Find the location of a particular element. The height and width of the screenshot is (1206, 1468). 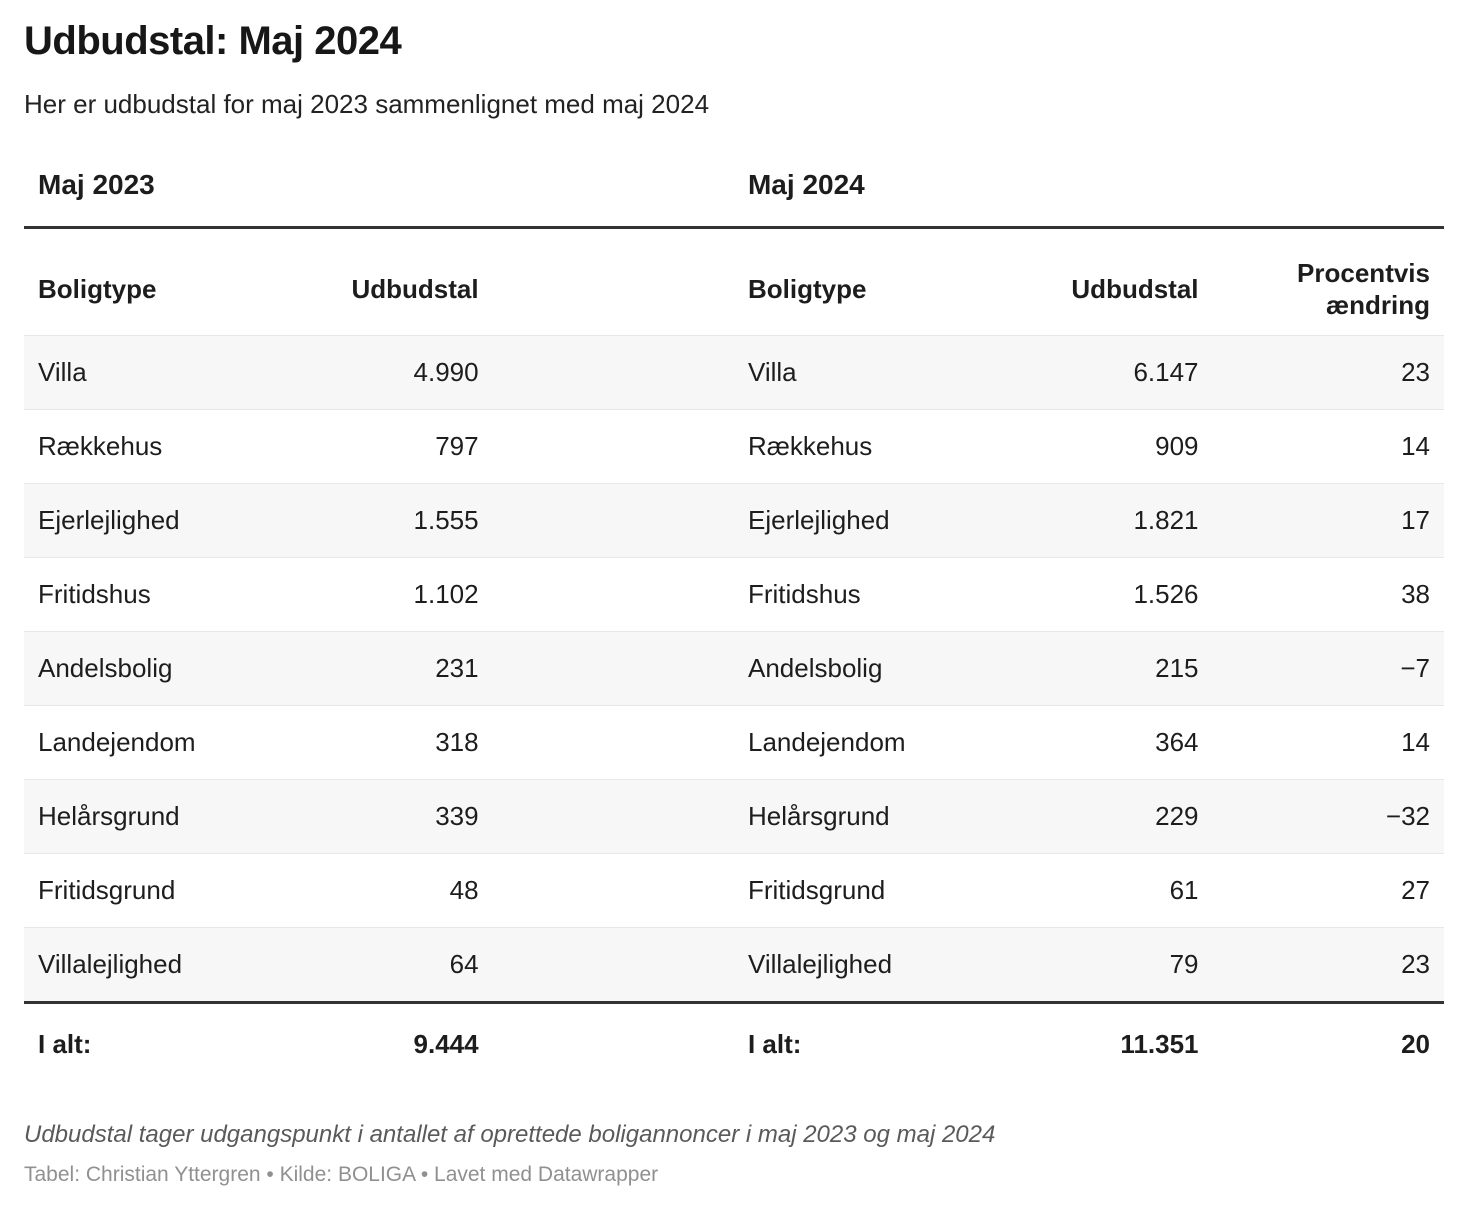

pct-change-cell: 38 is located at coordinates (1415, 594).